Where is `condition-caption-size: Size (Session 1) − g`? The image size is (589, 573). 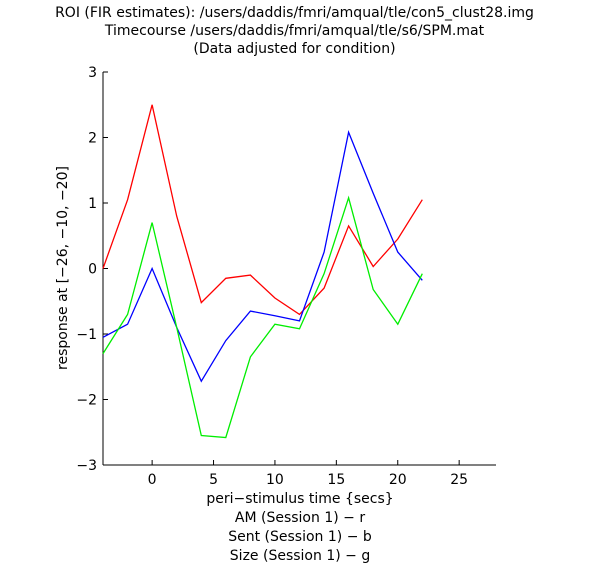 condition-caption-size: Size (Session 1) − g is located at coordinates (300, 556).